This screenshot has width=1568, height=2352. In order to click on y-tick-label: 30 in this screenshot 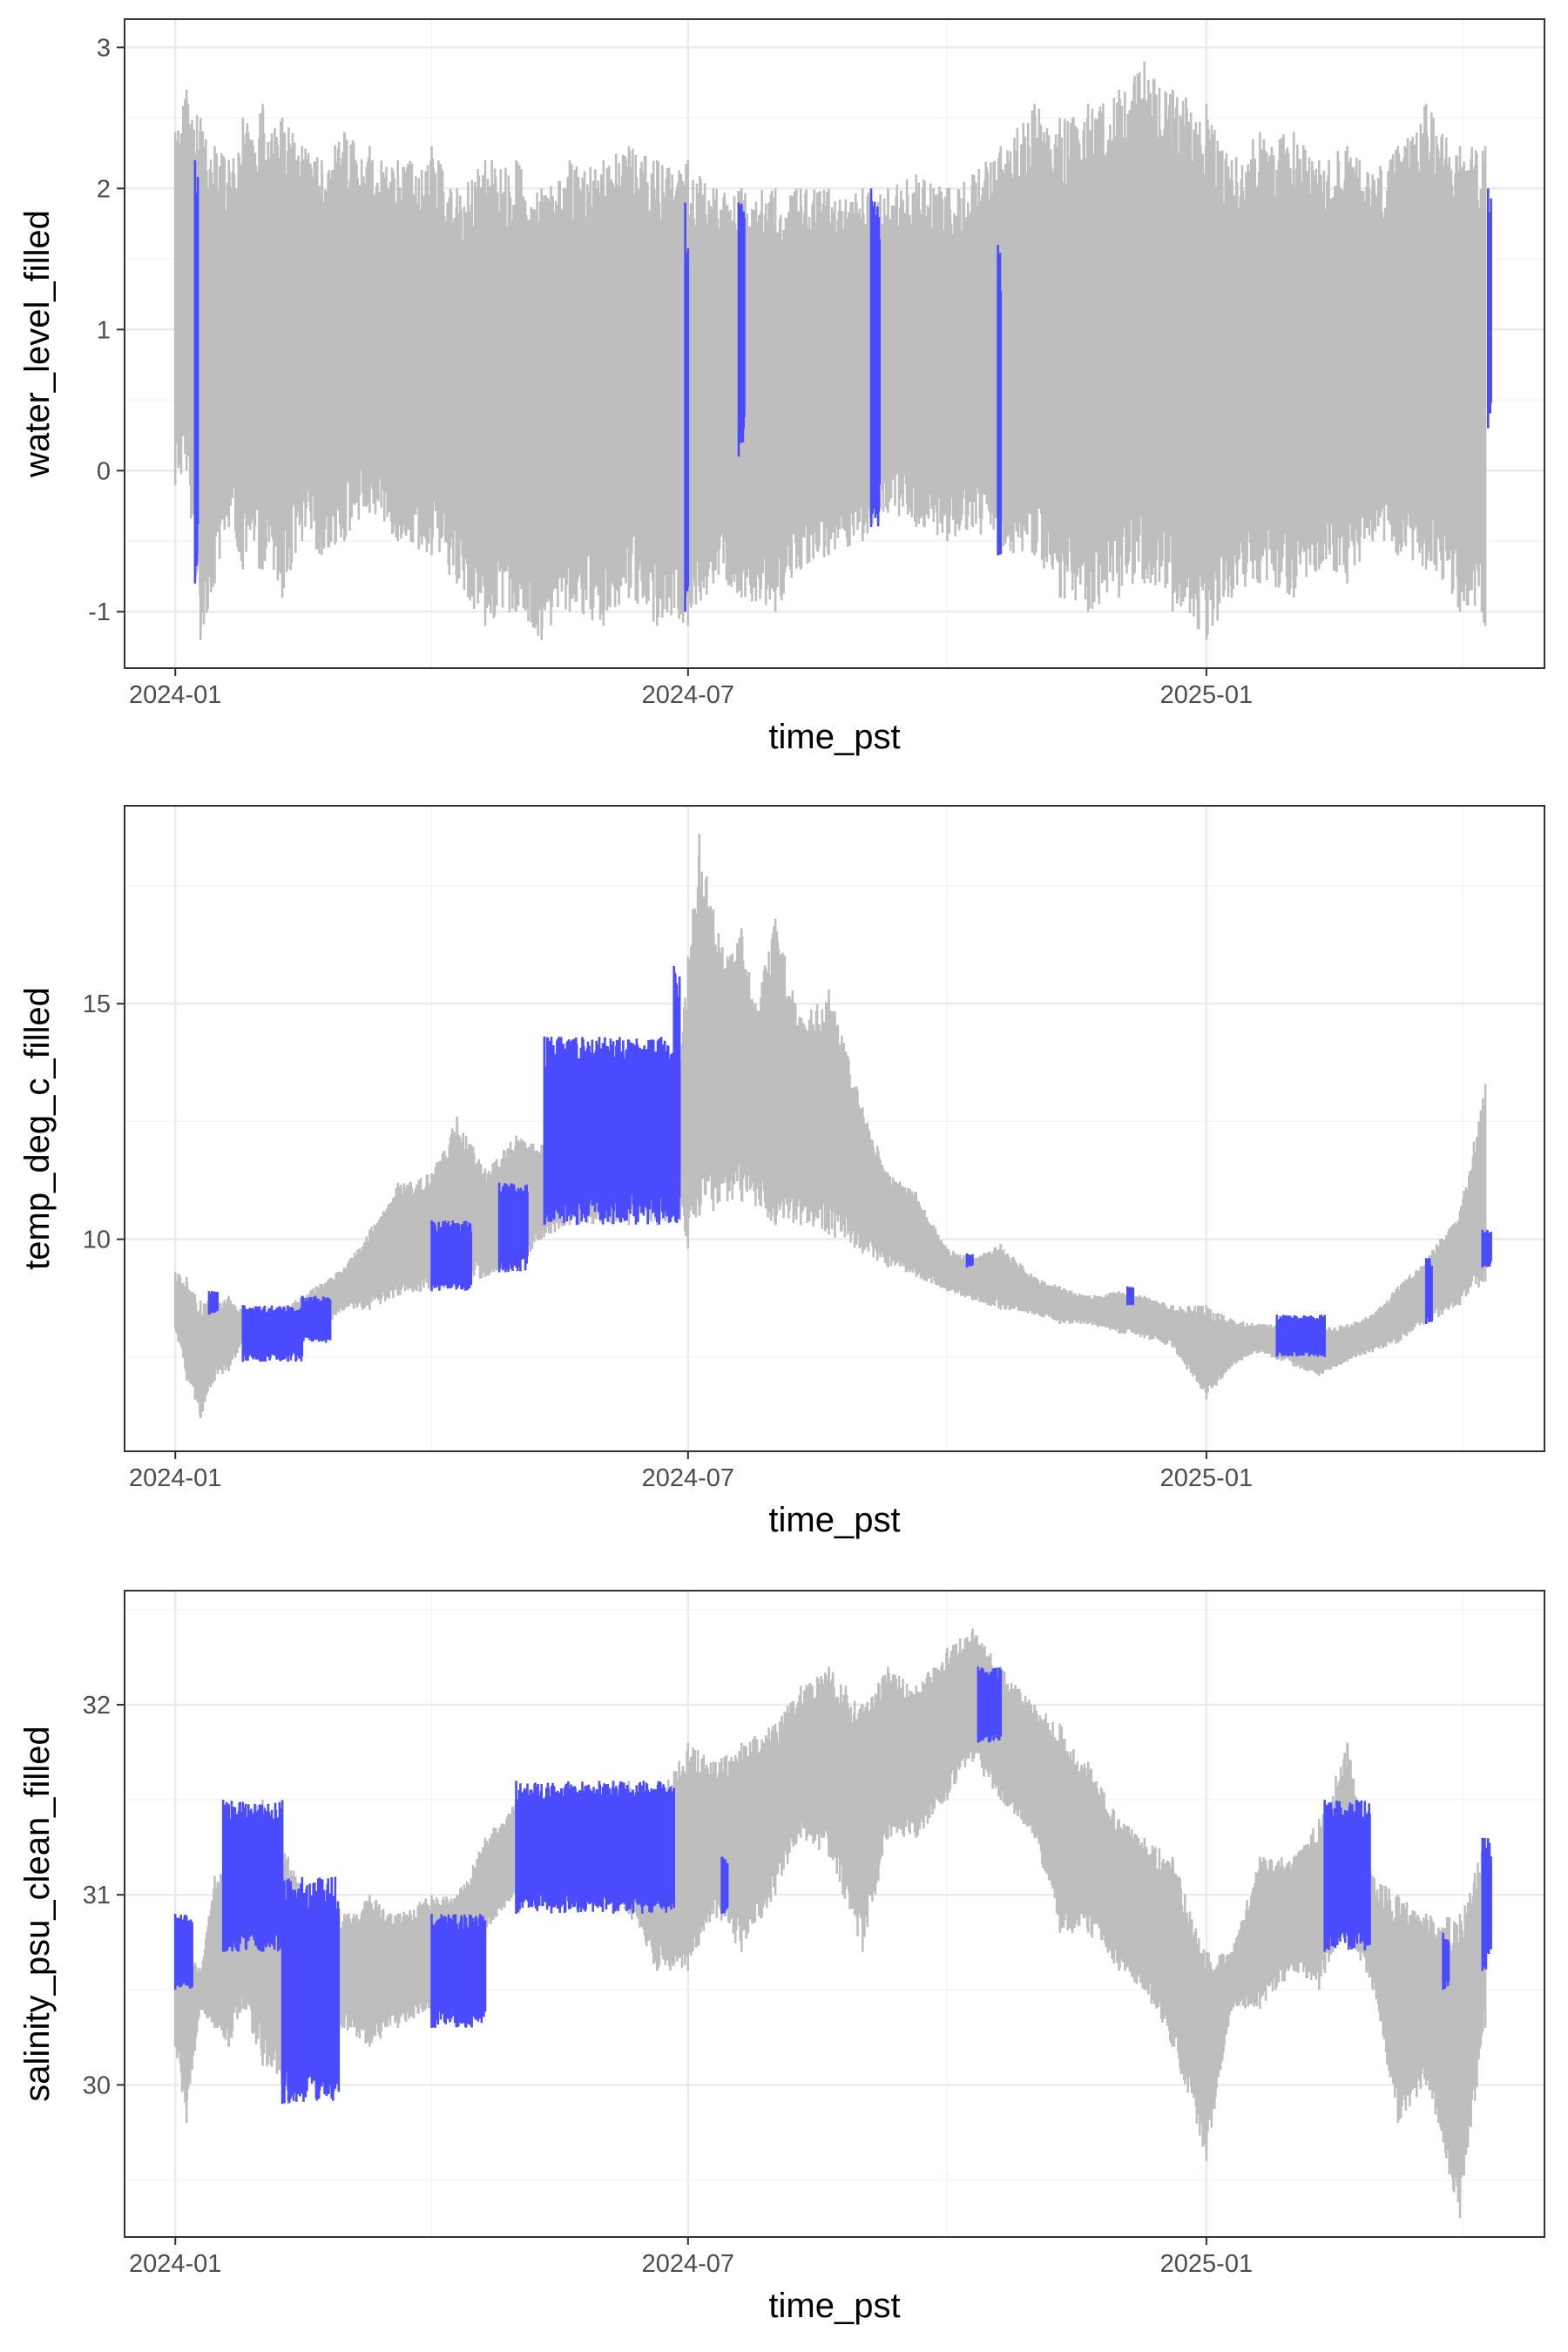, I will do `click(97, 2085)`.